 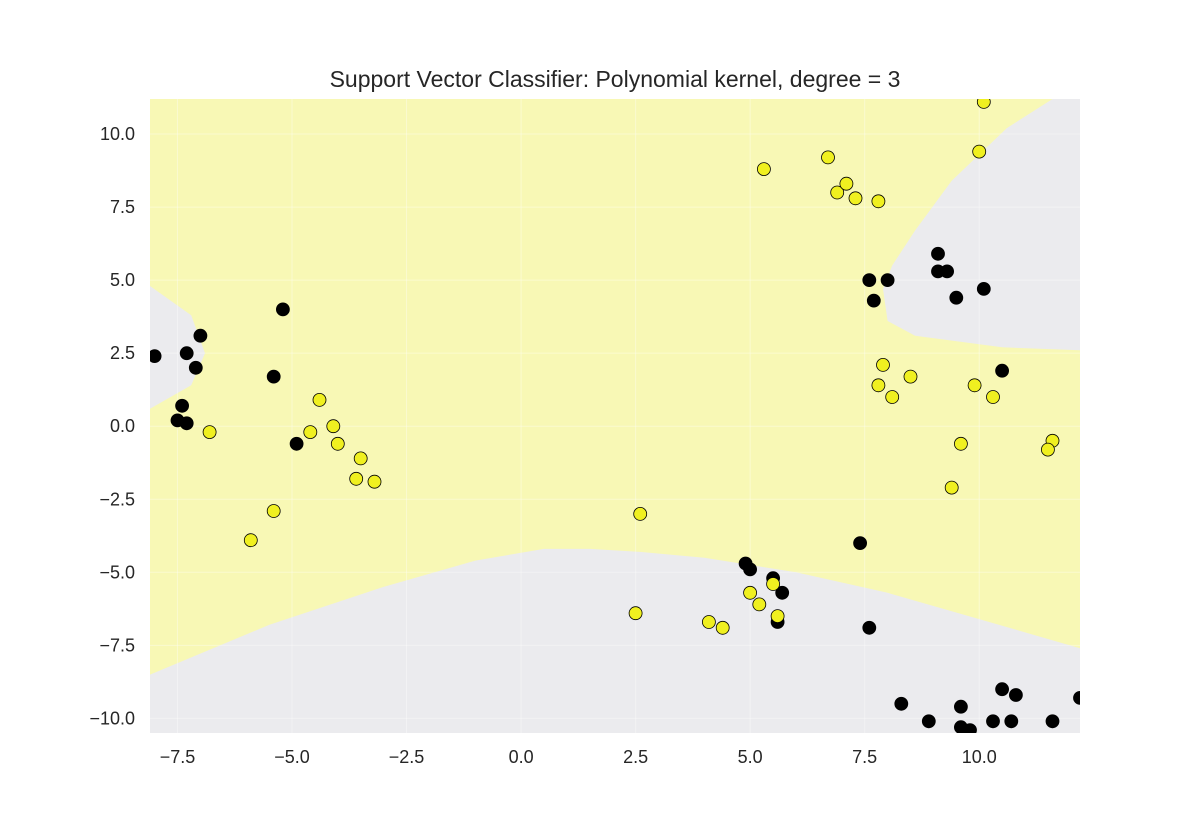 I want to click on x-tick-label: 7.5, so click(x=864, y=757).